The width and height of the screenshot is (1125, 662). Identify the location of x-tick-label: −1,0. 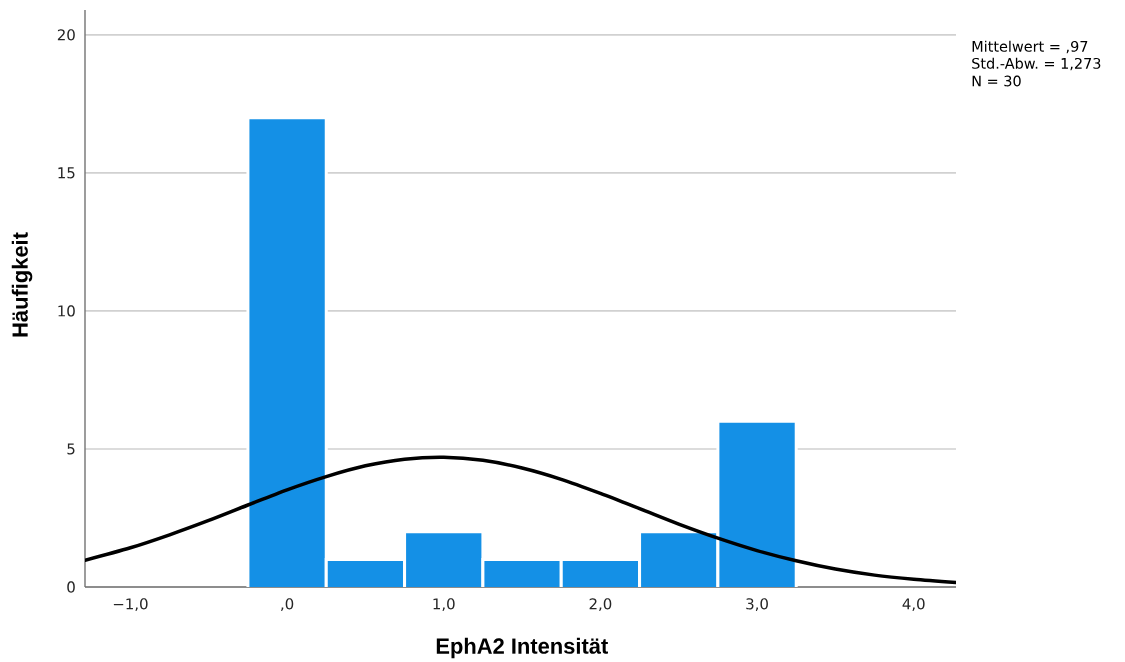
(130, 605).